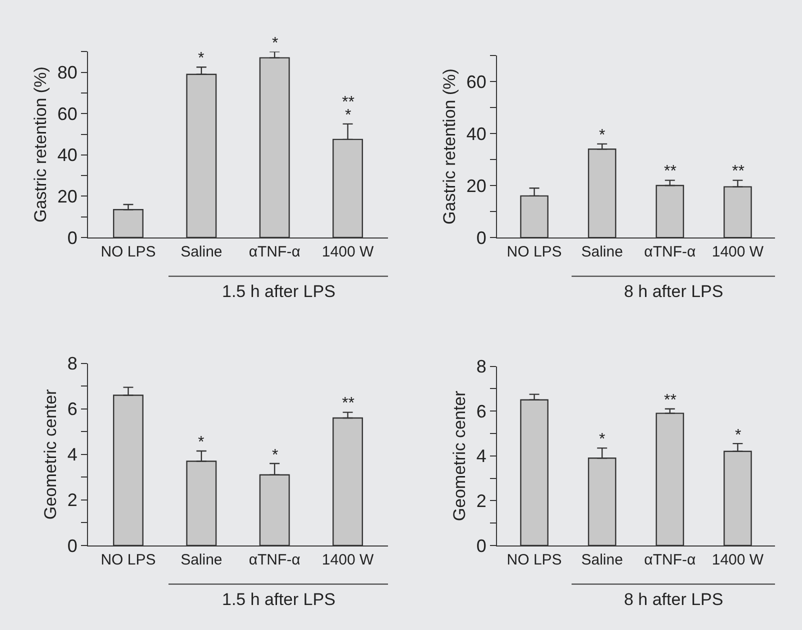 This screenshot has width=802, height=630. I want to click on y-tick-label: 80, so click(67, 72).